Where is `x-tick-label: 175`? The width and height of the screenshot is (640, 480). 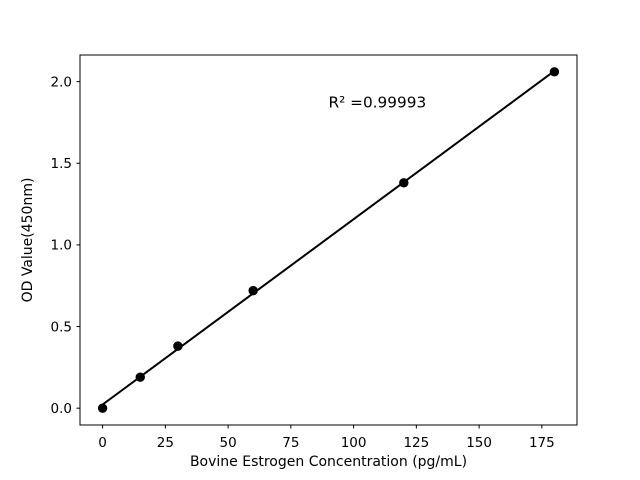 x-tick-label: 175 is located at coordinates (542, 443).